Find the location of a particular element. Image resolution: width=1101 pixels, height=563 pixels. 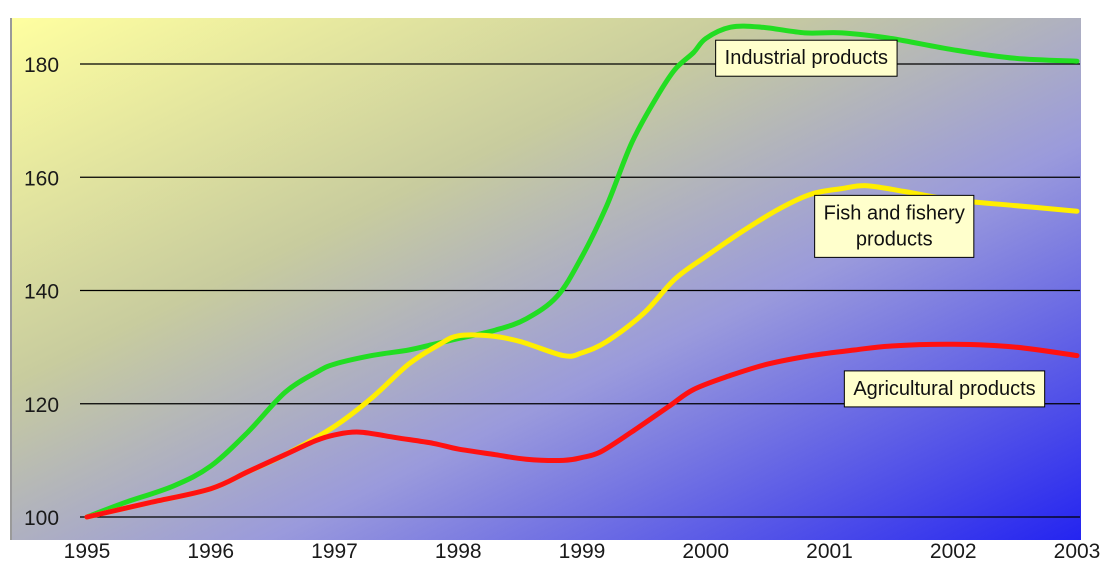

x-tick-label: 2000 is located at coordinates (705, 551).